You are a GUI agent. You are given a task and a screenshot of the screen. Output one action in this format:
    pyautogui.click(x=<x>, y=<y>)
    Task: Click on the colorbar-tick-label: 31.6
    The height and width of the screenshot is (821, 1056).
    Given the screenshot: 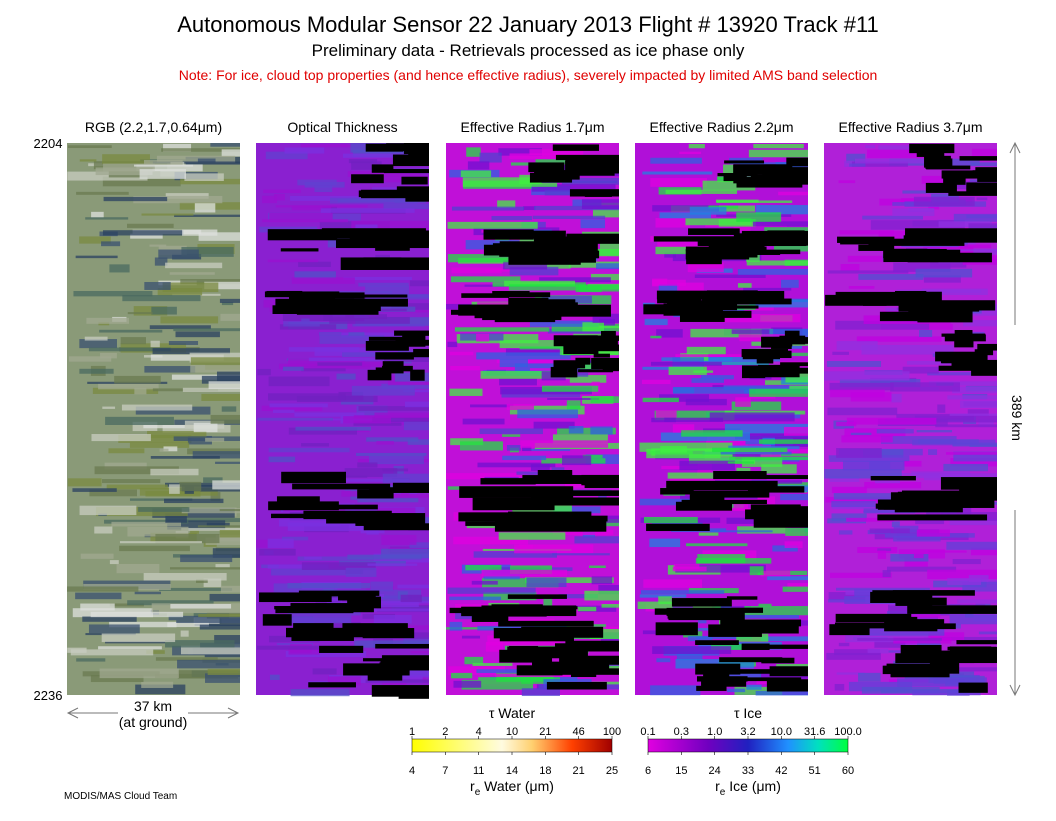 What is the action you would take?
    pyautogui.click(x=814, y=732)
    